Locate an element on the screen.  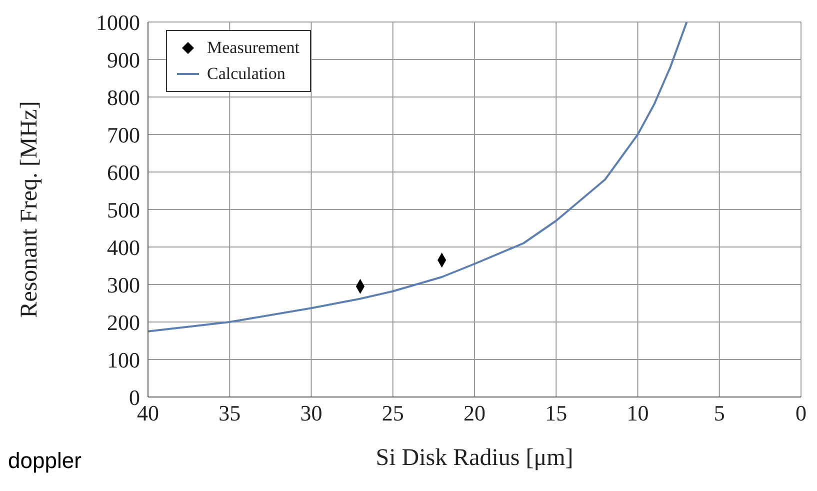
y-tick-label: 600 is located at coordinates (123, 172).